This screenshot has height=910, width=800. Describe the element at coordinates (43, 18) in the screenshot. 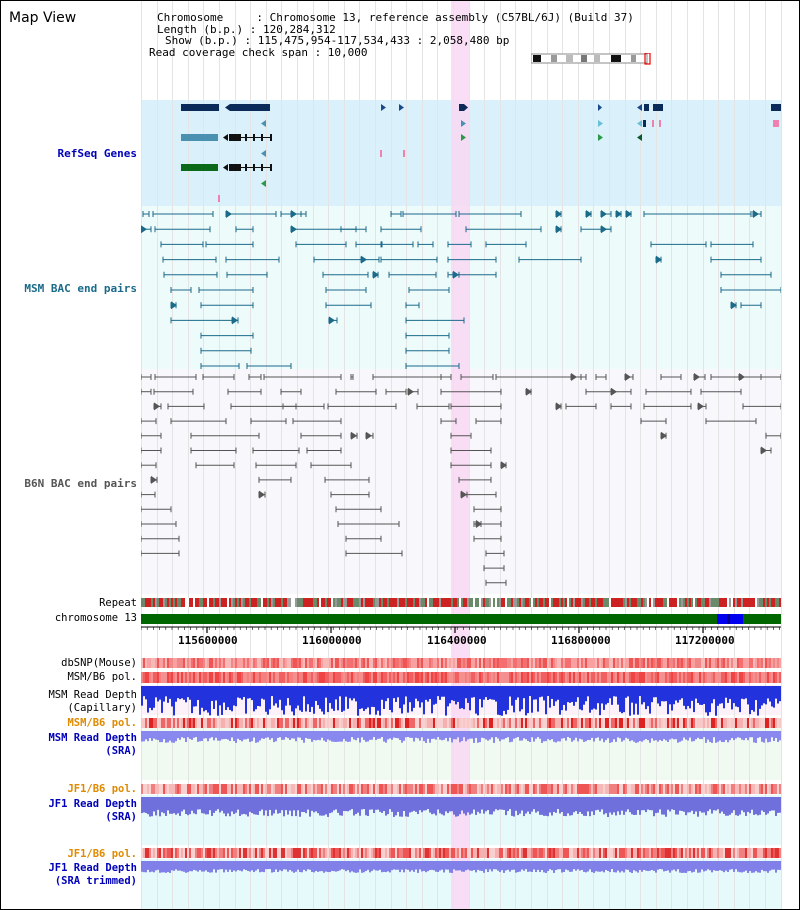

I see `page-title: Map View` at that location.